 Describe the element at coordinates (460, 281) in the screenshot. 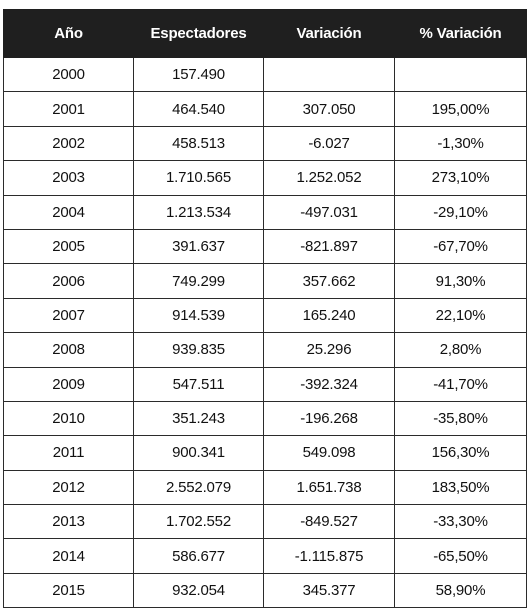

I see `cell-percent-variation: 91,30%` at that location.